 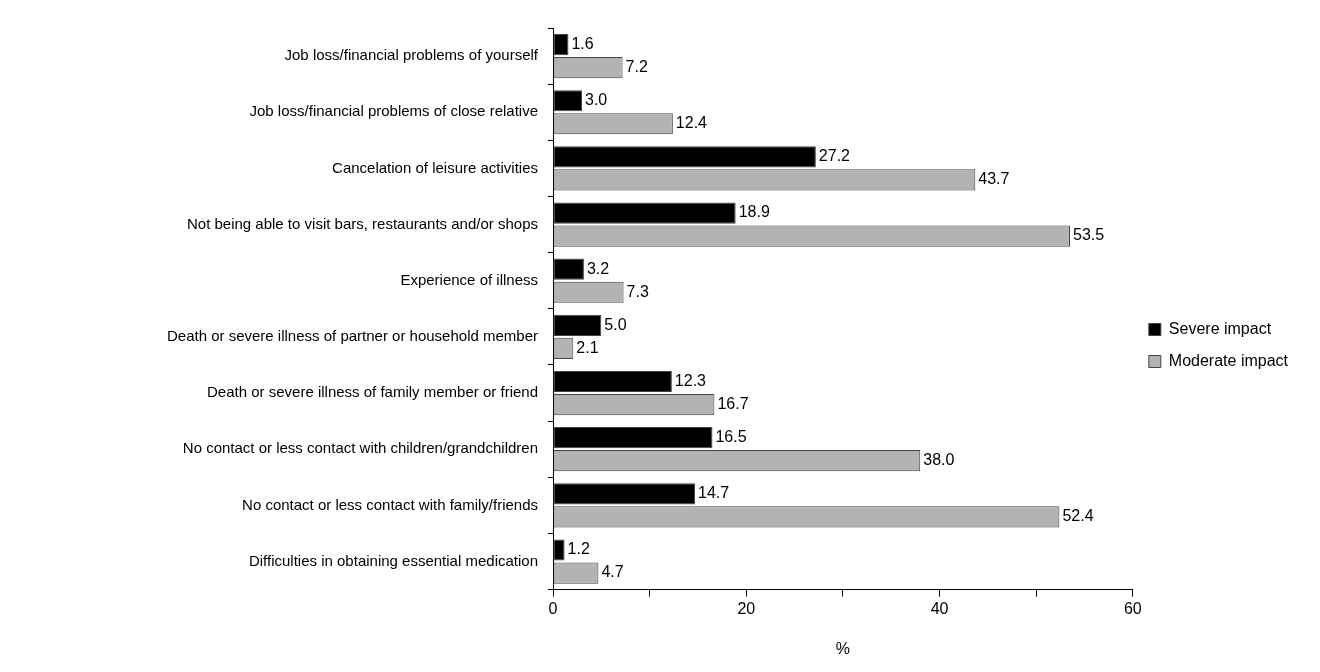 What do you see at coordinates (411, 55) in the screenshot?
I see `y-tick-label: Job loss/financial problems of yourself` at bounding box center [411, 55].